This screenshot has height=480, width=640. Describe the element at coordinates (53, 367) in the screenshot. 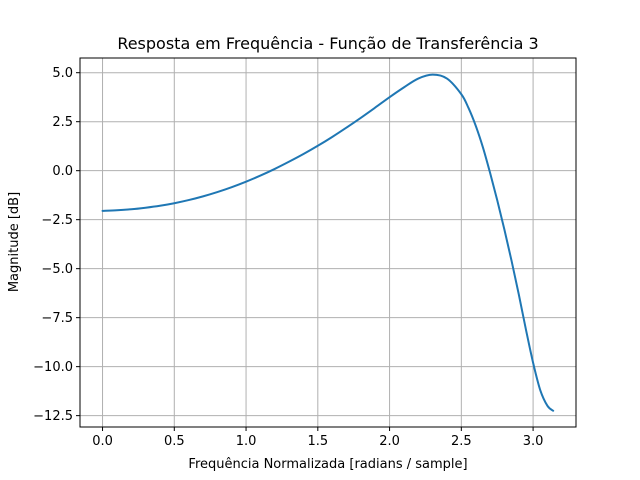

I see `y-tick-label: −10.0` at that location.